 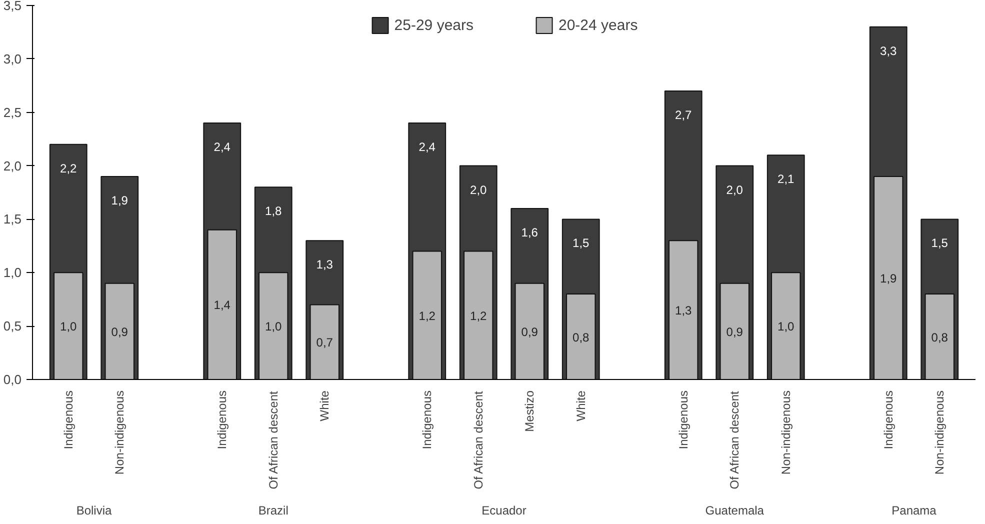 What do you see at coordinates (222, 305) in the screenshot?
I see `data-label: 1,4` at bounding box center [222, 305].